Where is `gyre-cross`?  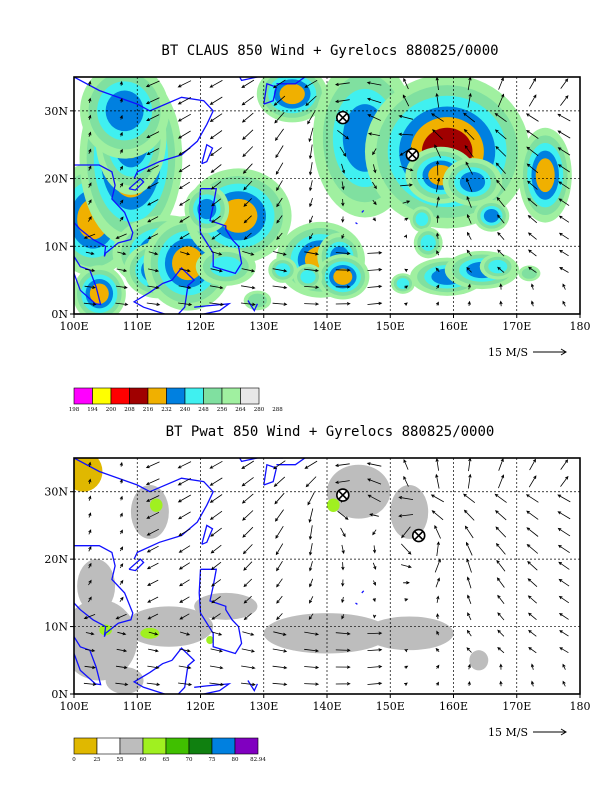 gyre-cross is located at coordinates (419, 535).